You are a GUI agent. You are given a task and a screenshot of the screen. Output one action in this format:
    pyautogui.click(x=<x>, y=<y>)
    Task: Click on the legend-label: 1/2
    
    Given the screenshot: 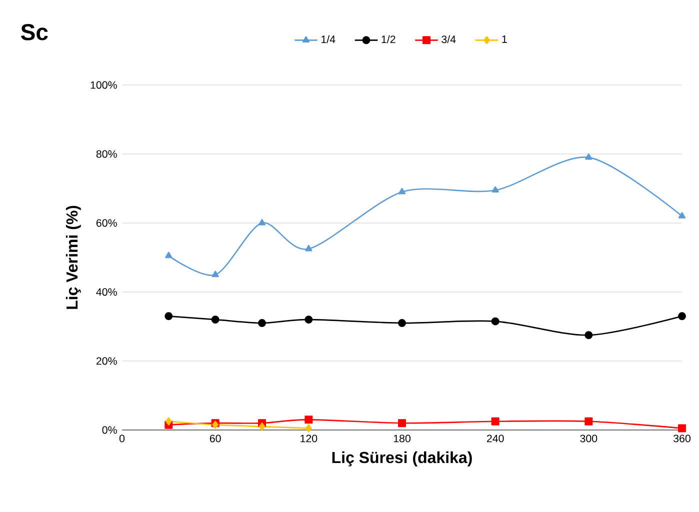 What is the action you would take?
    pyautogui.click(x=389, y=39)
    